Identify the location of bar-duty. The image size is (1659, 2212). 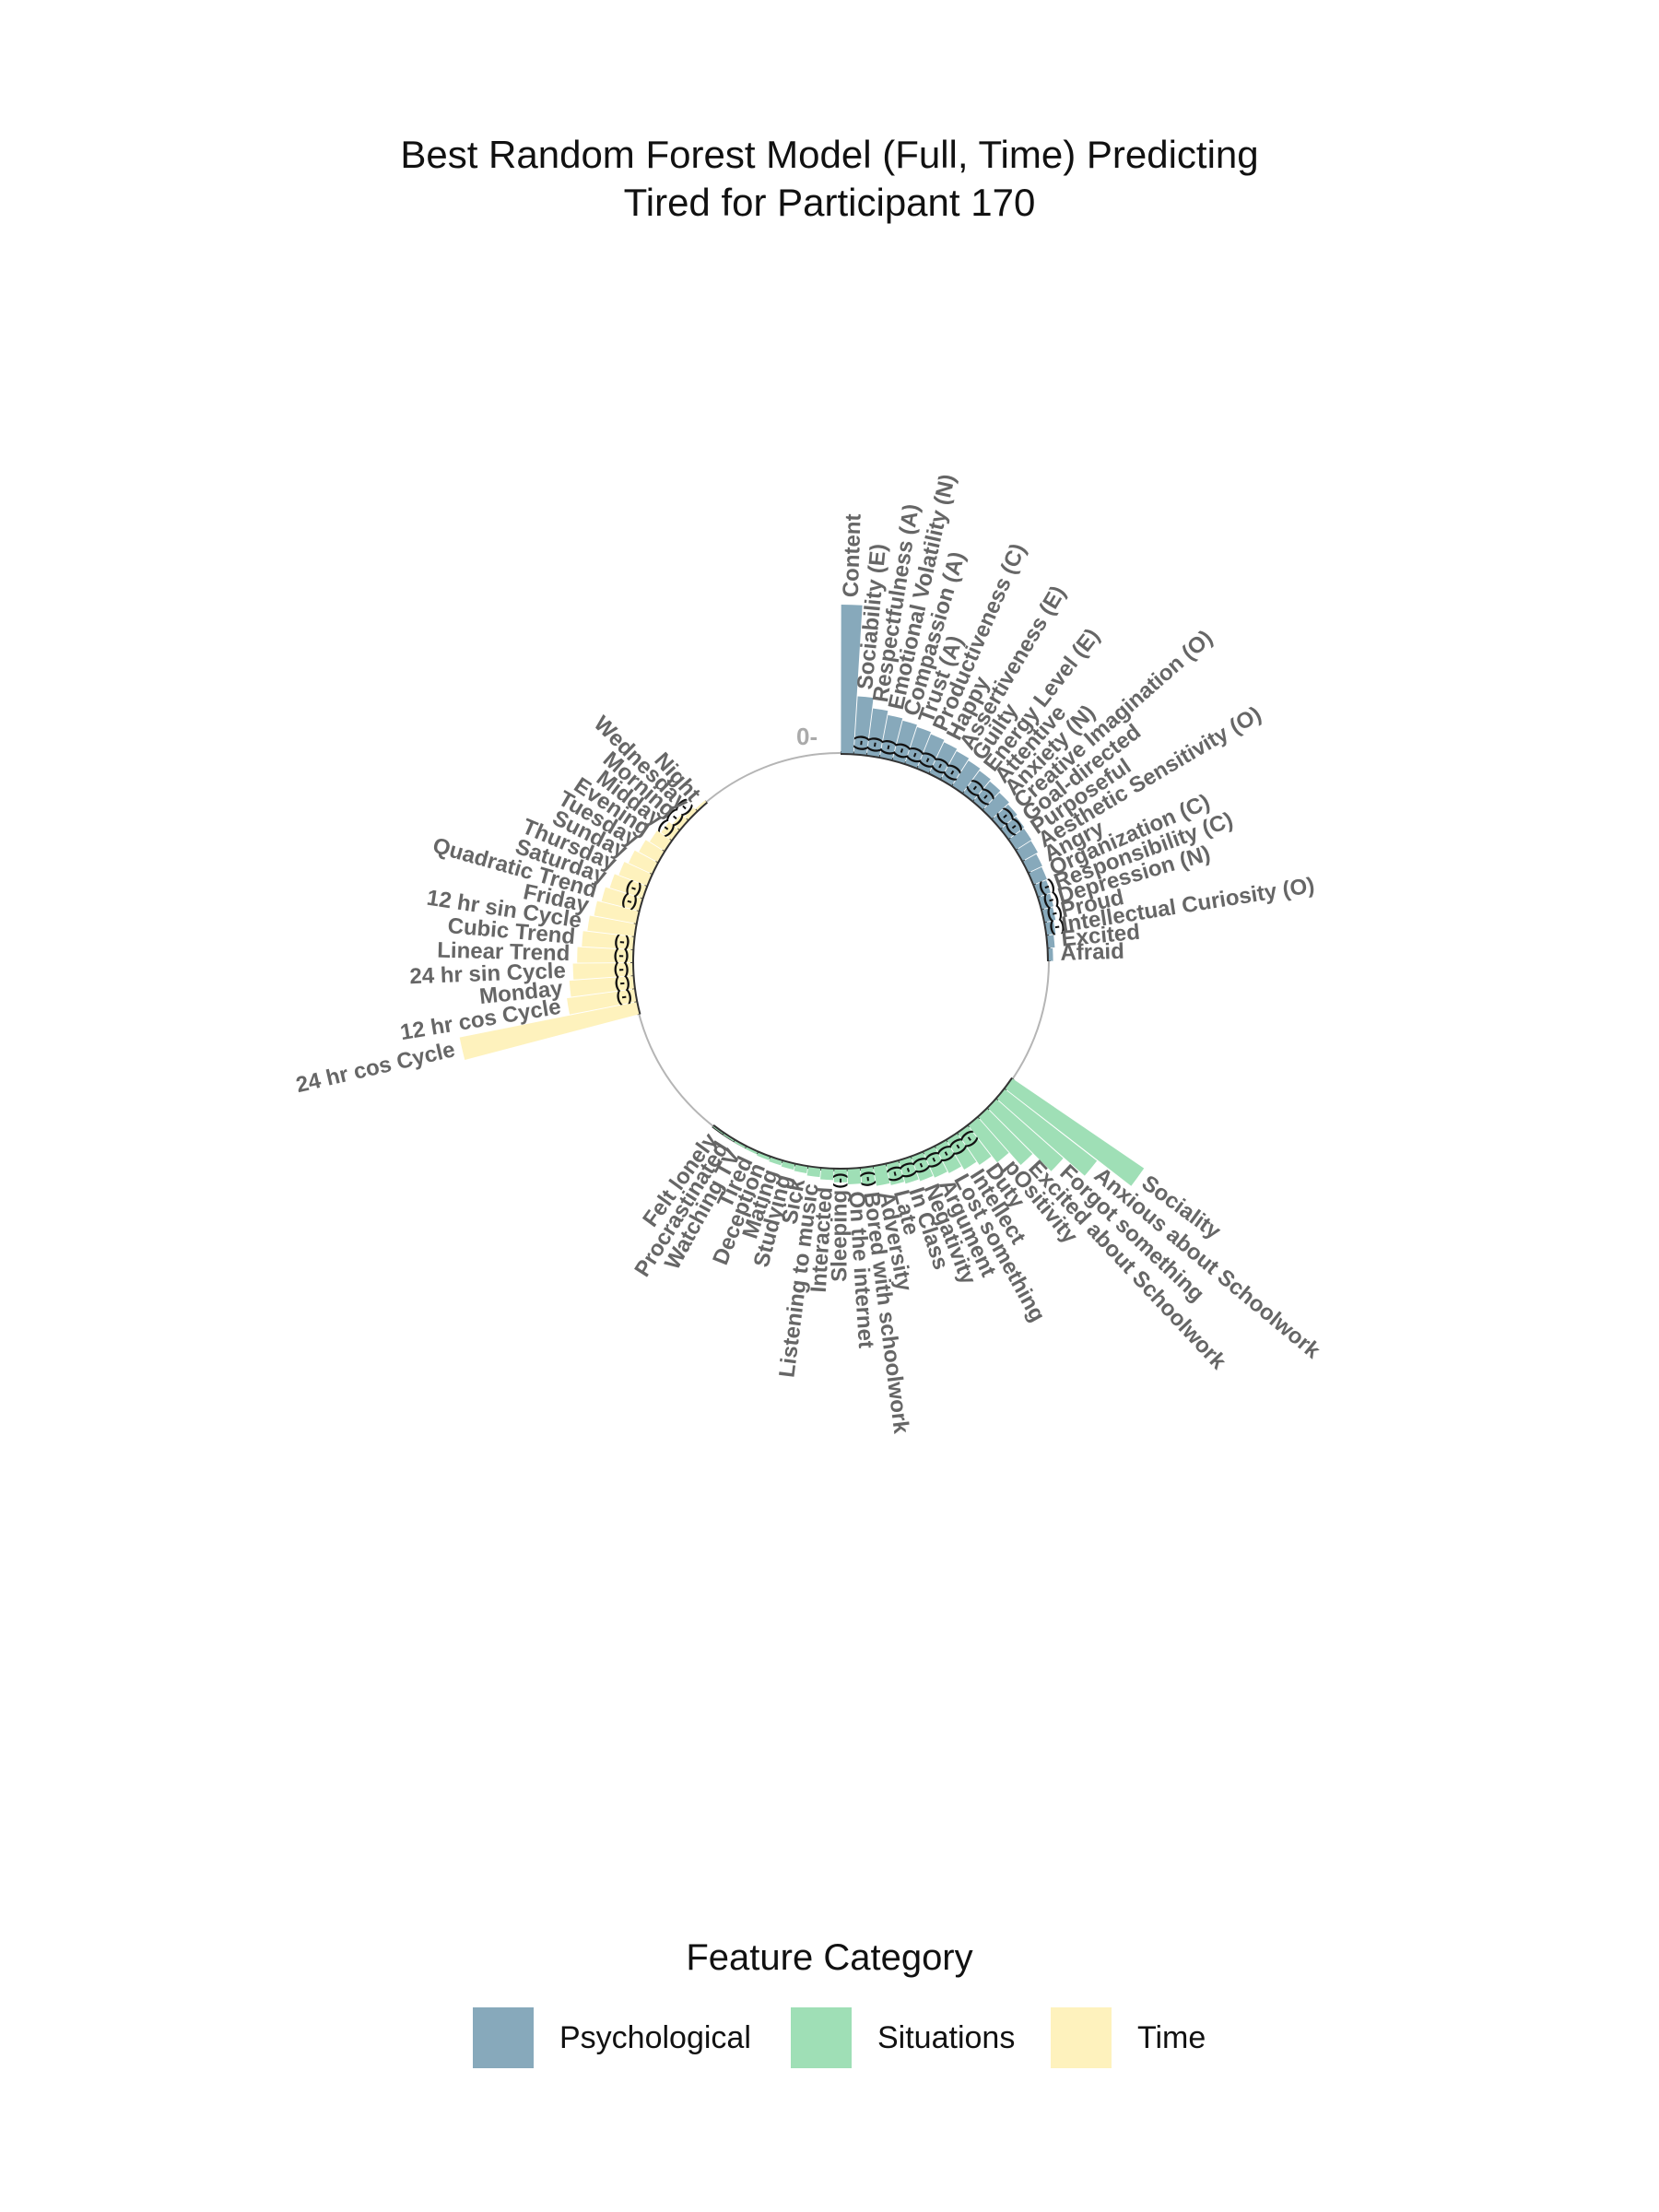
(975, 1145).